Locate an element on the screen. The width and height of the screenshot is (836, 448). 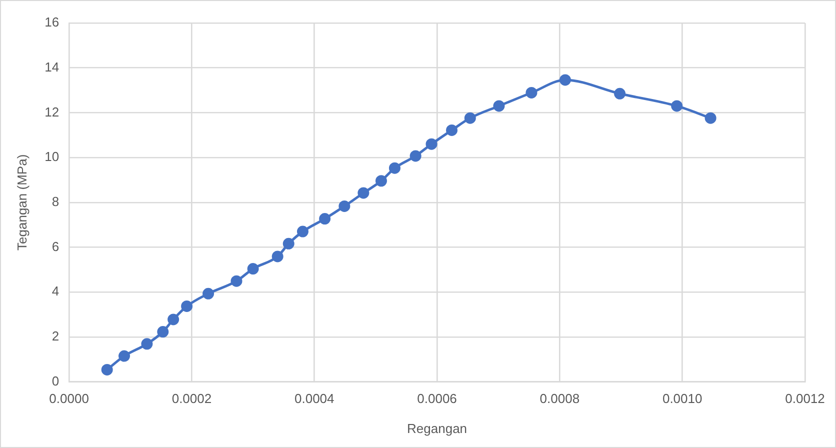
y-tick-label: 10 is located at coordinates (52, 156).